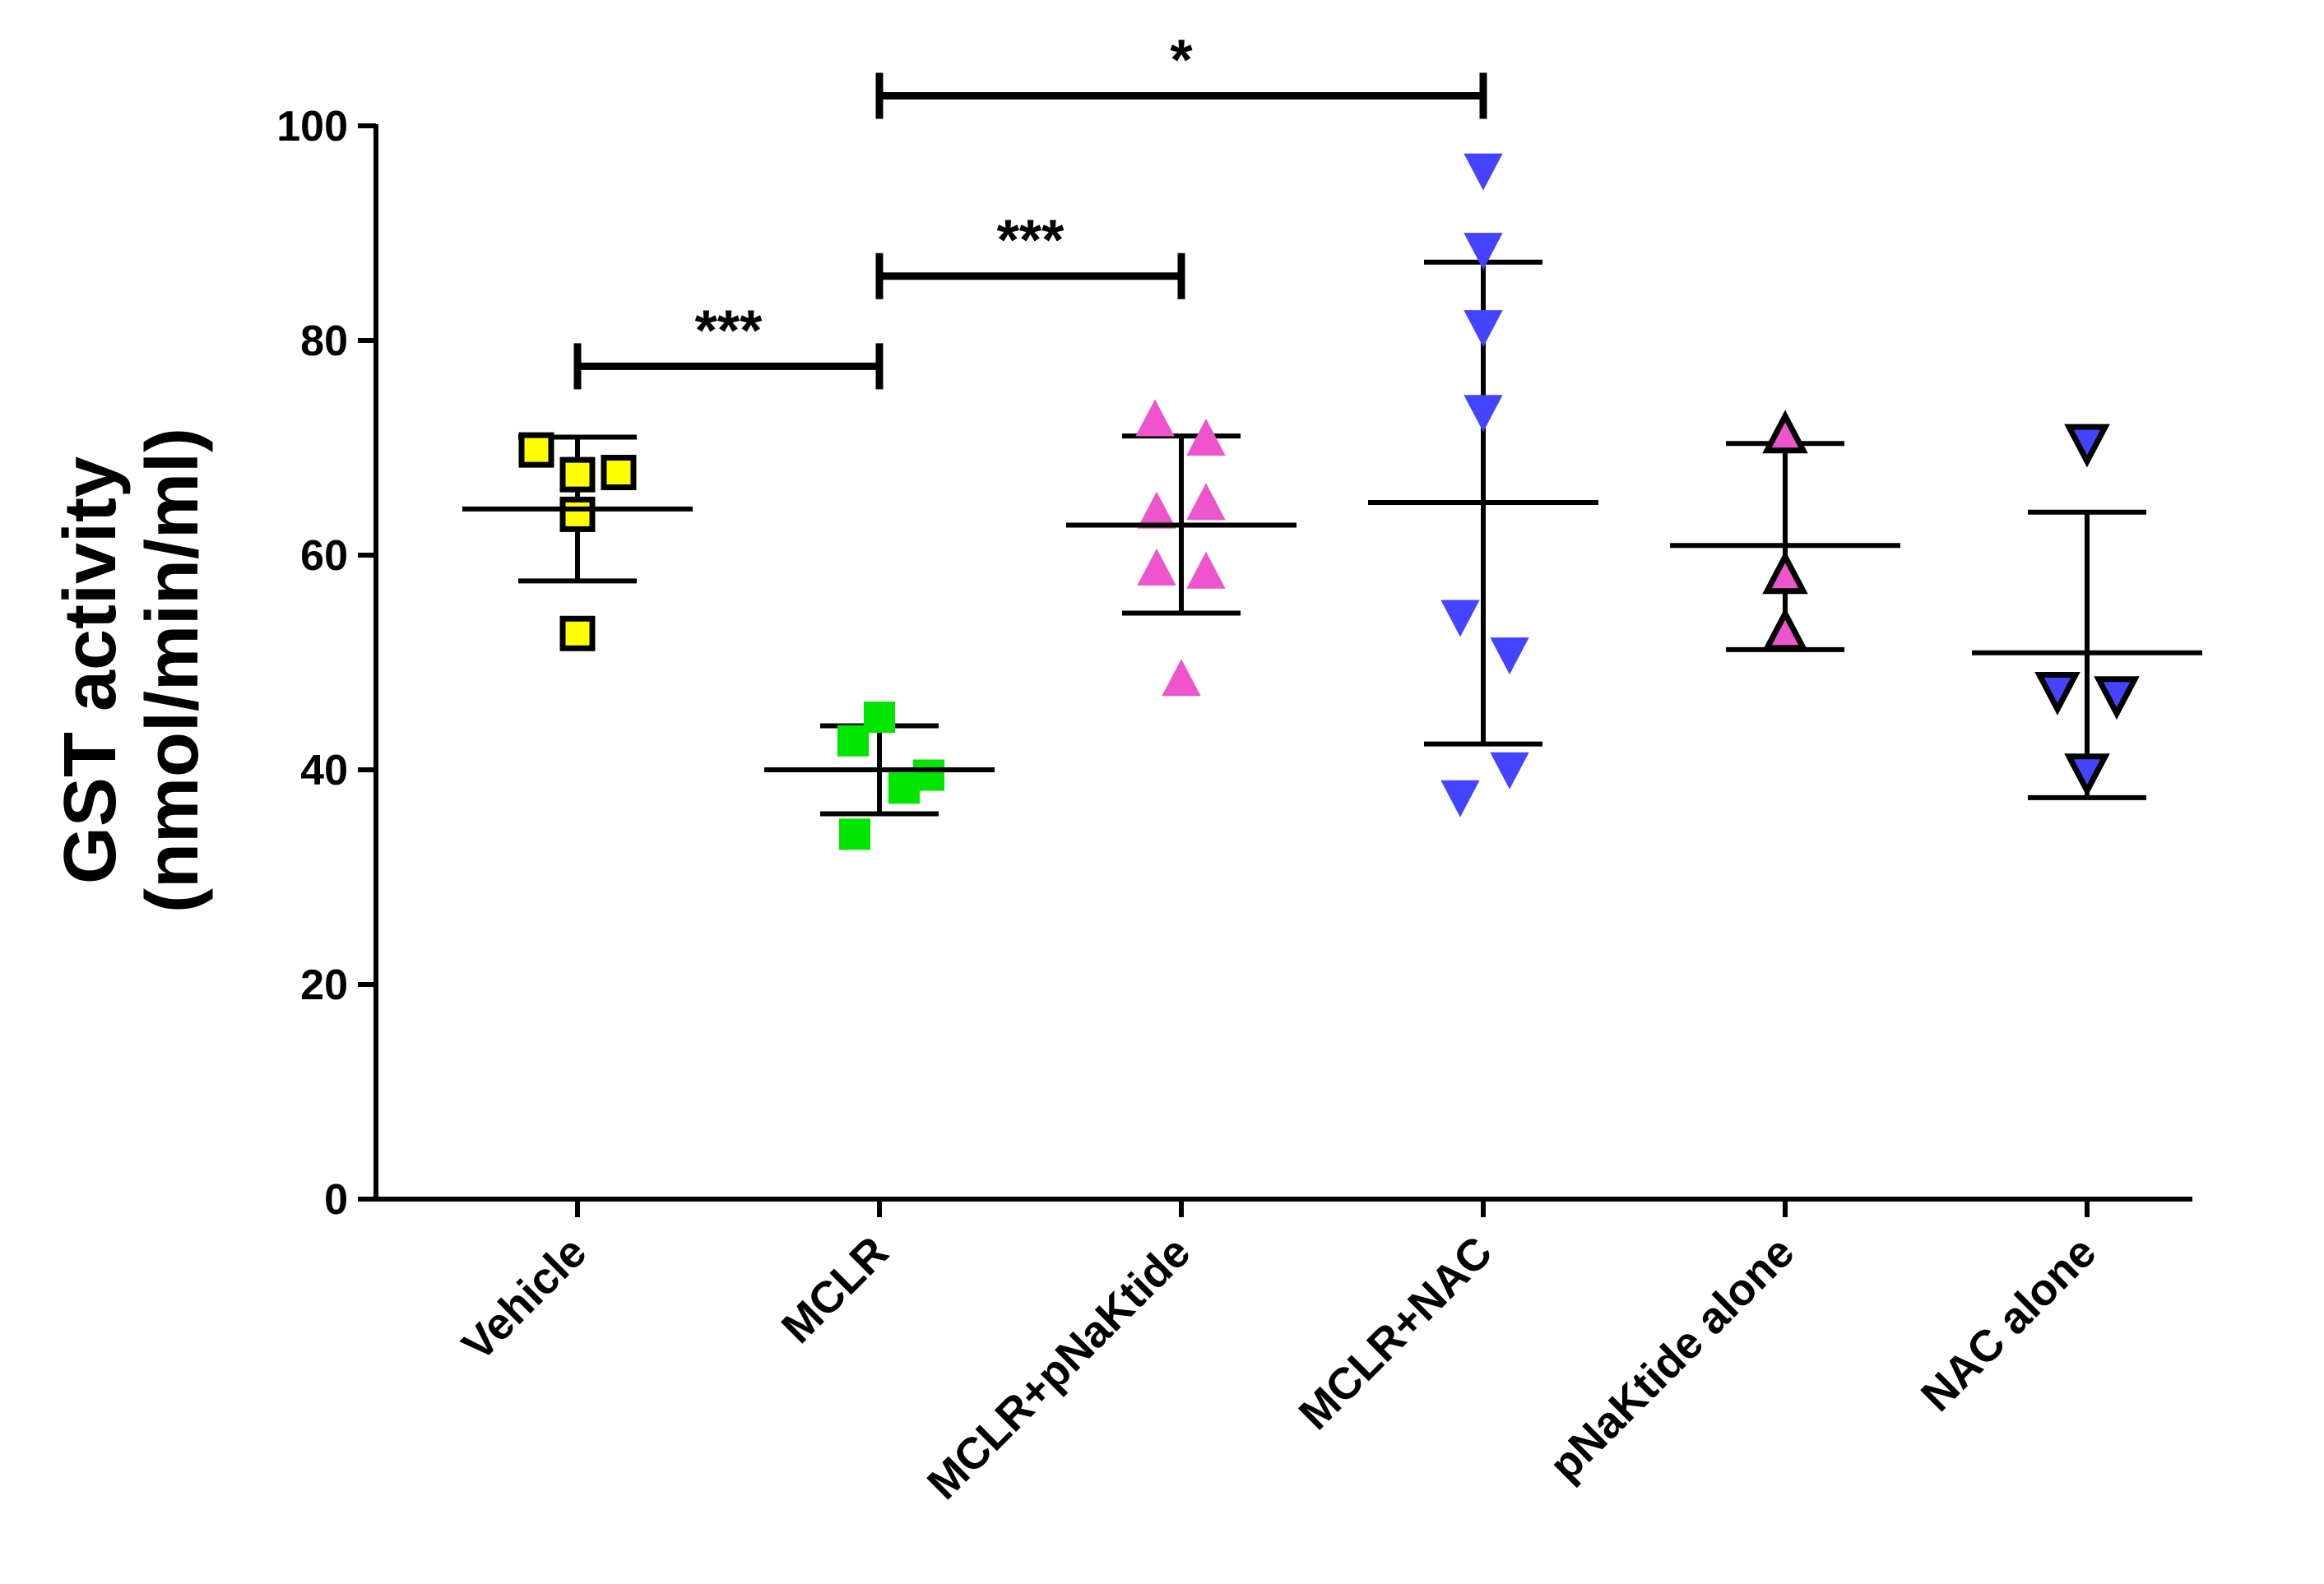  I want to click on group-pnaktide-alone, so click(1785, 531).